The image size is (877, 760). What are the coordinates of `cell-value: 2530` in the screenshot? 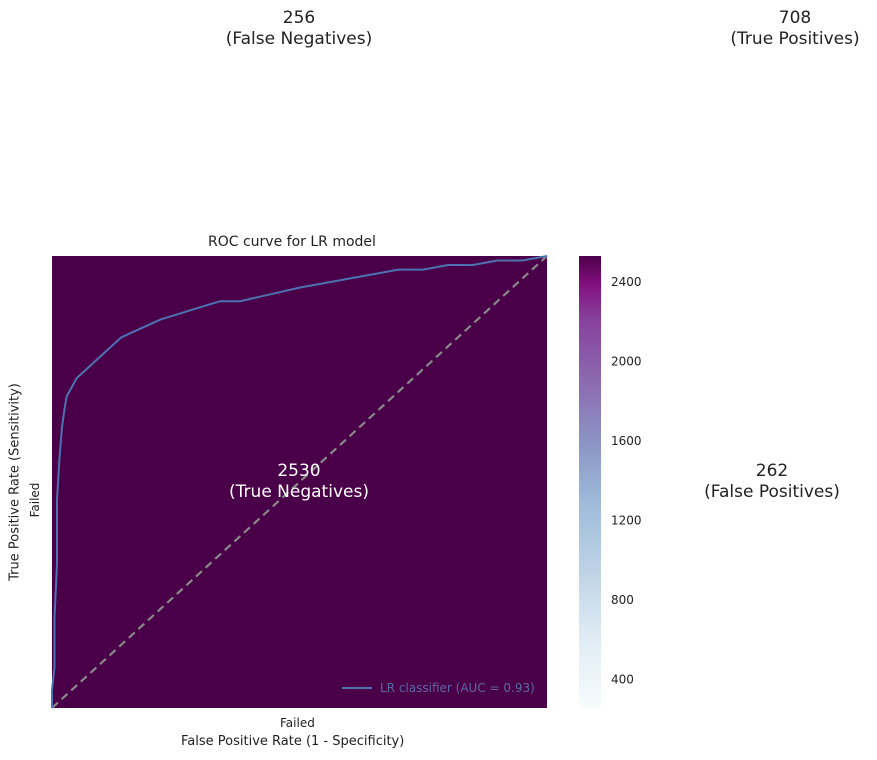 It's located at (299, 471).